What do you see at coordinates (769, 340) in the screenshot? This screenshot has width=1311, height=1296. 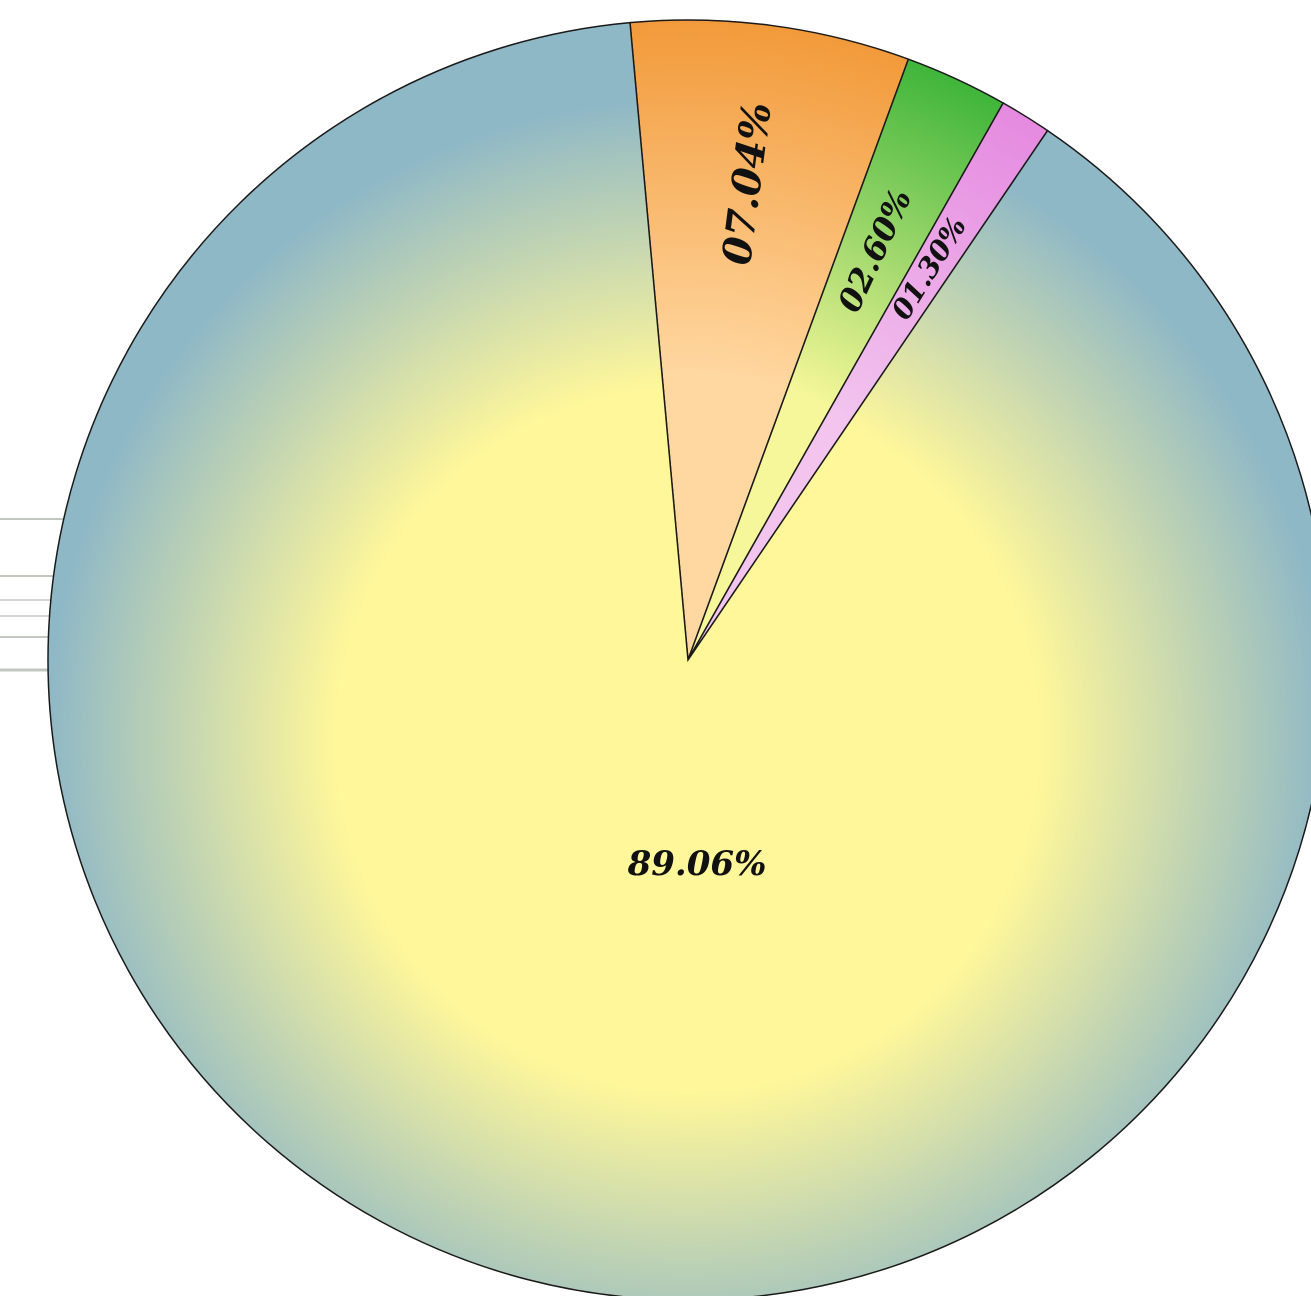 I see `pie-slice-07-04pct` at bounding box center [769, 340].